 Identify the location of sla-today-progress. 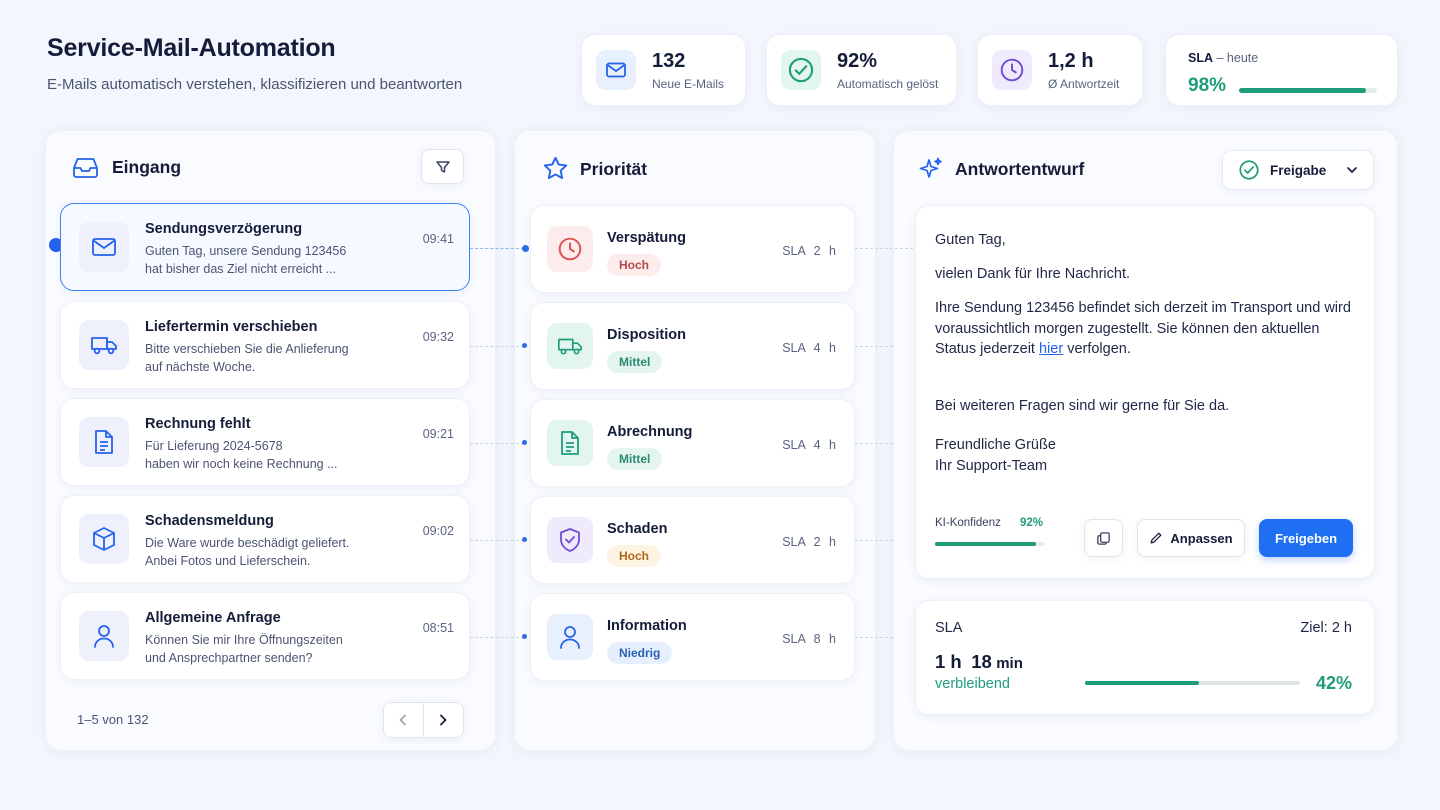
(1308, 90).